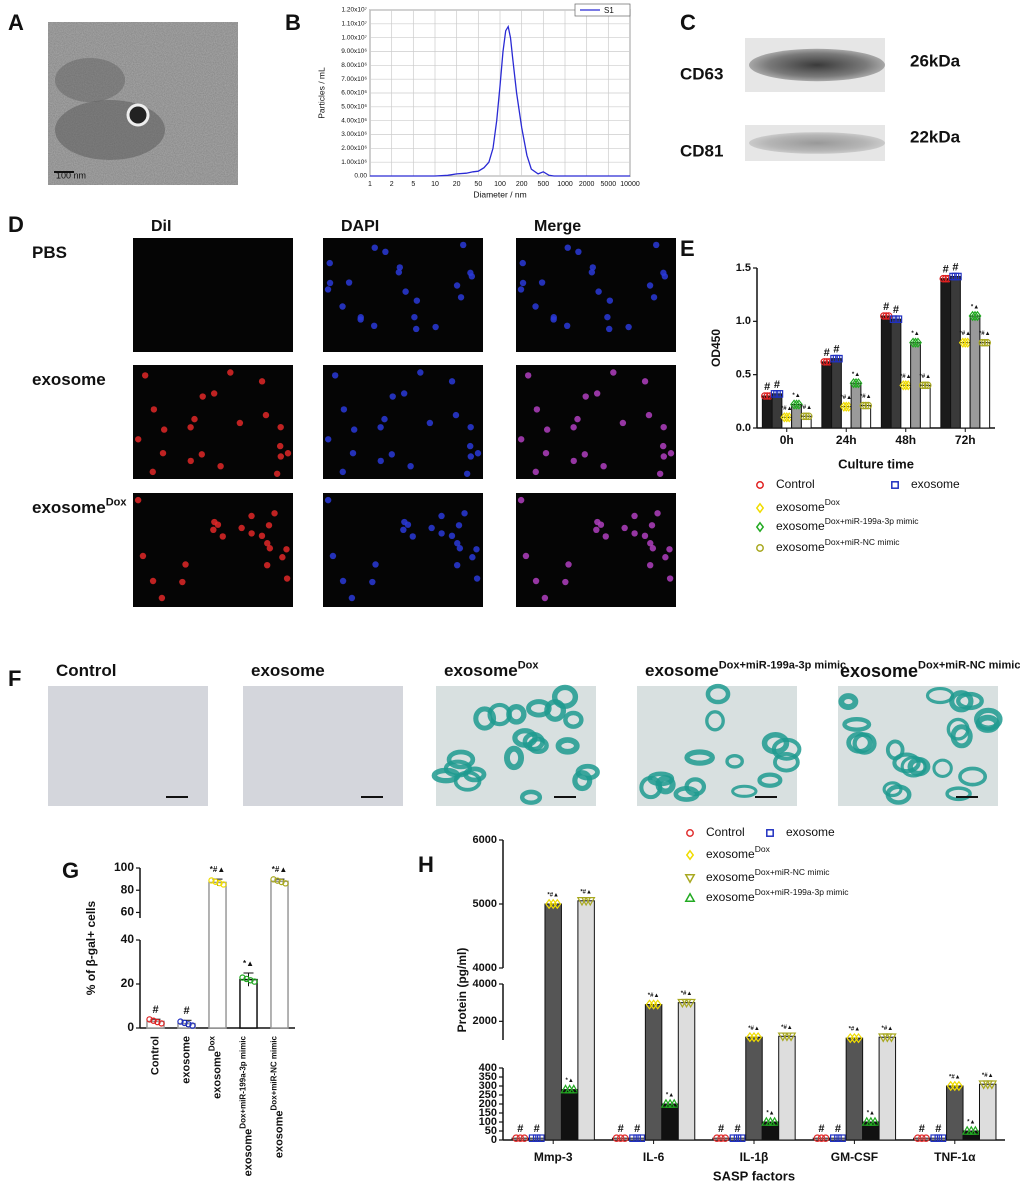 The image size is (1020, 1198). I want to click on tem-shadow, so click(110, 130).